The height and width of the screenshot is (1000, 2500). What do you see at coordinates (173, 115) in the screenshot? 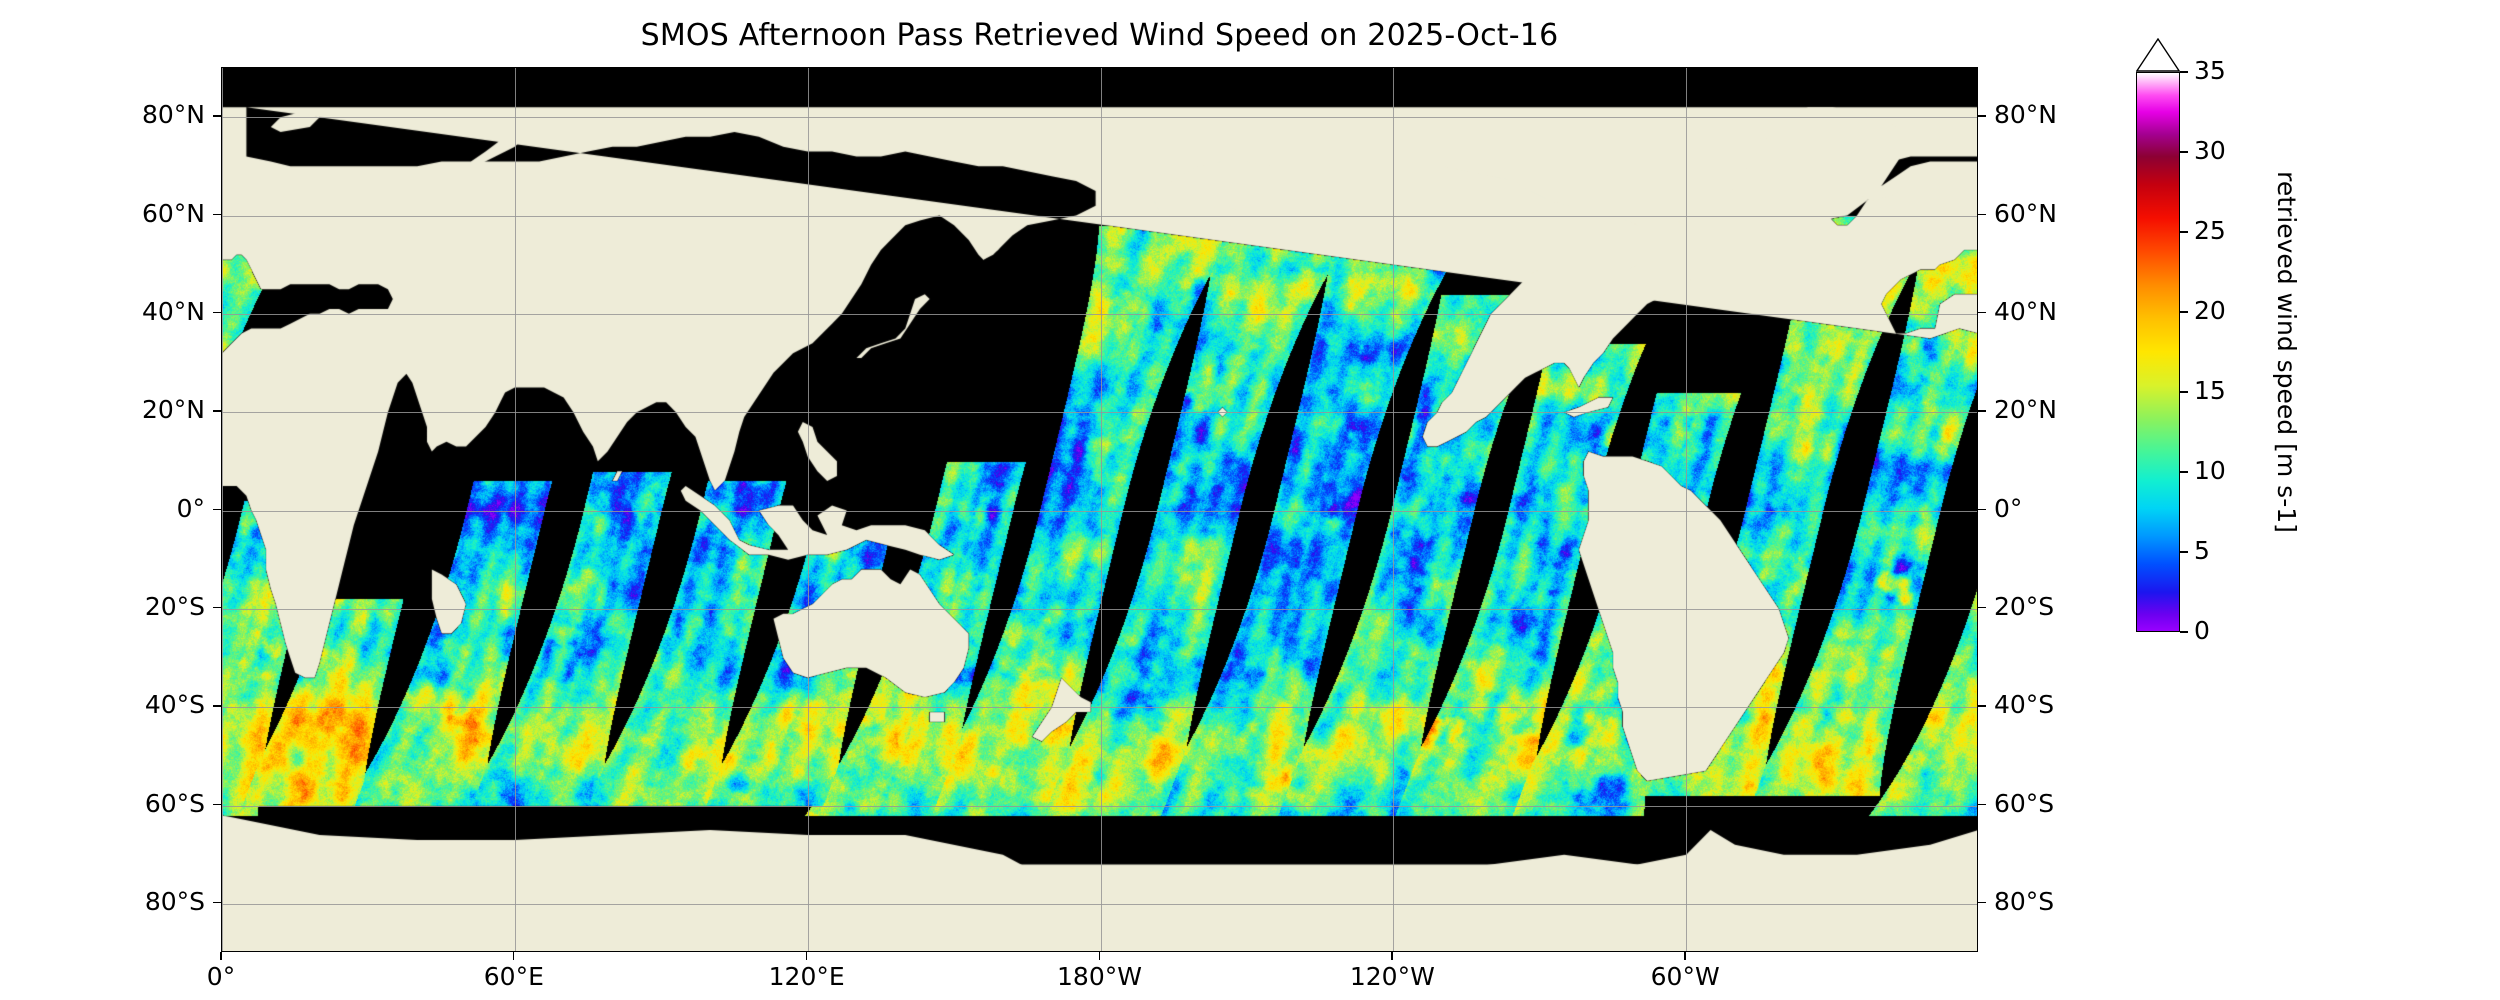
I see `y-tick-label-left: 80°N` at bounding box center [173, 115].